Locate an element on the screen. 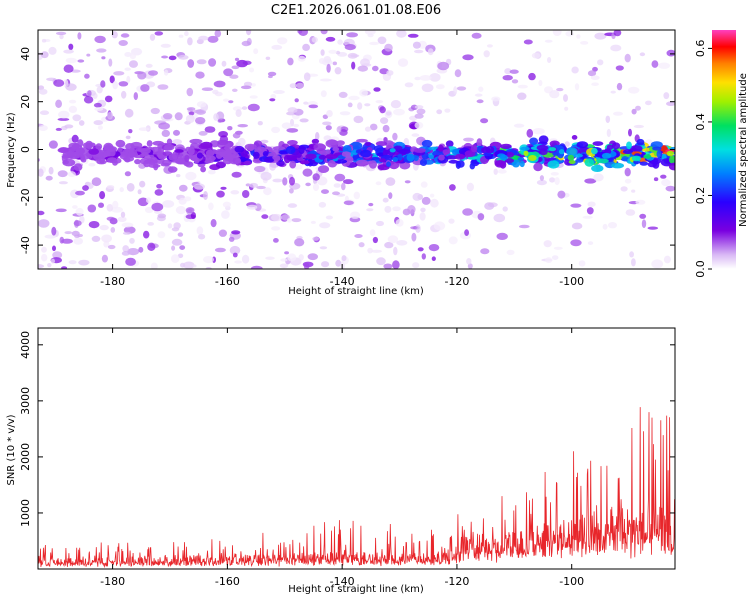  spectrogram-xlabel: Height of straight line (km) is located at coordinates (356, 291).